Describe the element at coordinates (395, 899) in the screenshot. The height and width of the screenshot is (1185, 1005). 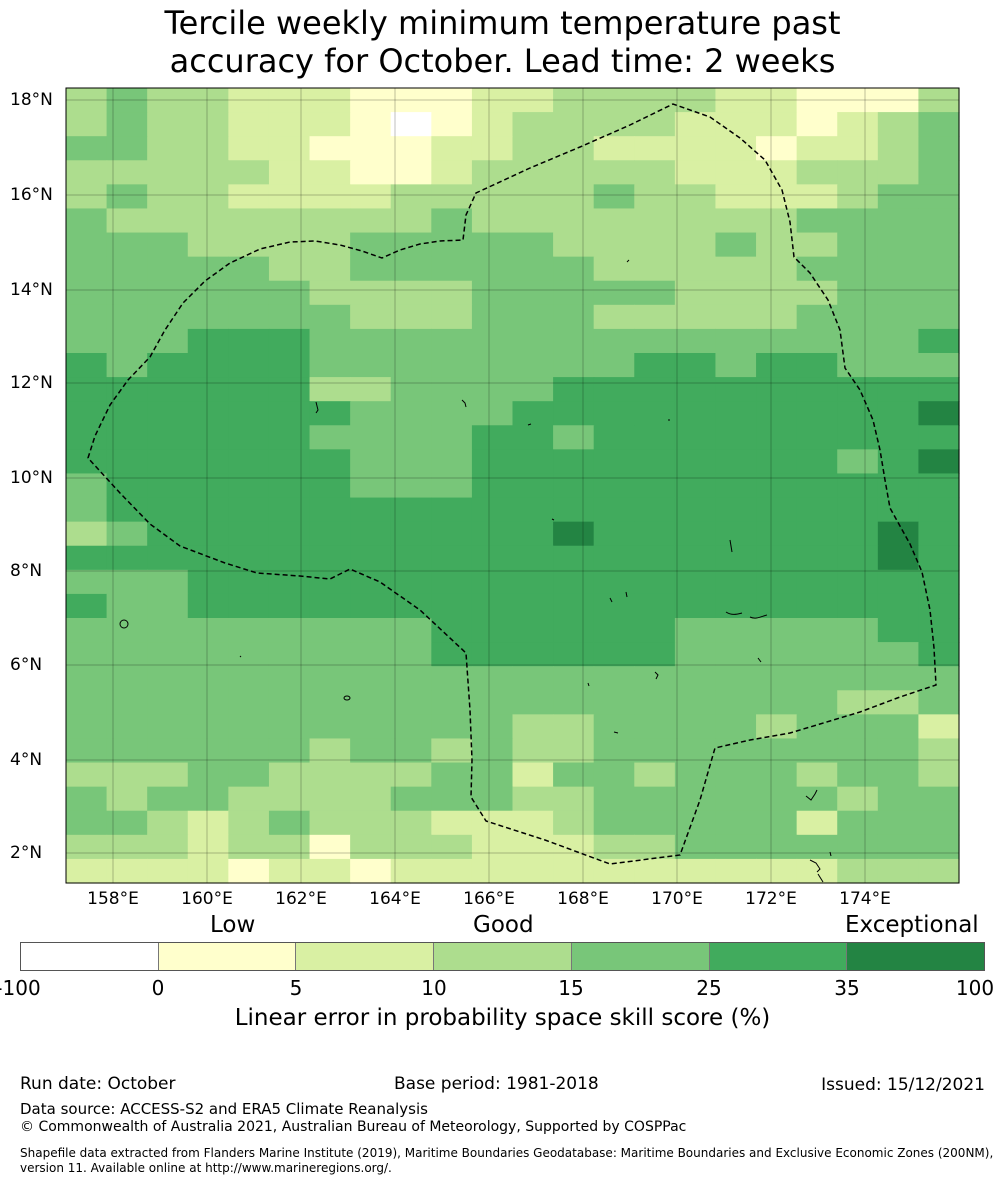
I see `lon-label: 164°E` at that location.